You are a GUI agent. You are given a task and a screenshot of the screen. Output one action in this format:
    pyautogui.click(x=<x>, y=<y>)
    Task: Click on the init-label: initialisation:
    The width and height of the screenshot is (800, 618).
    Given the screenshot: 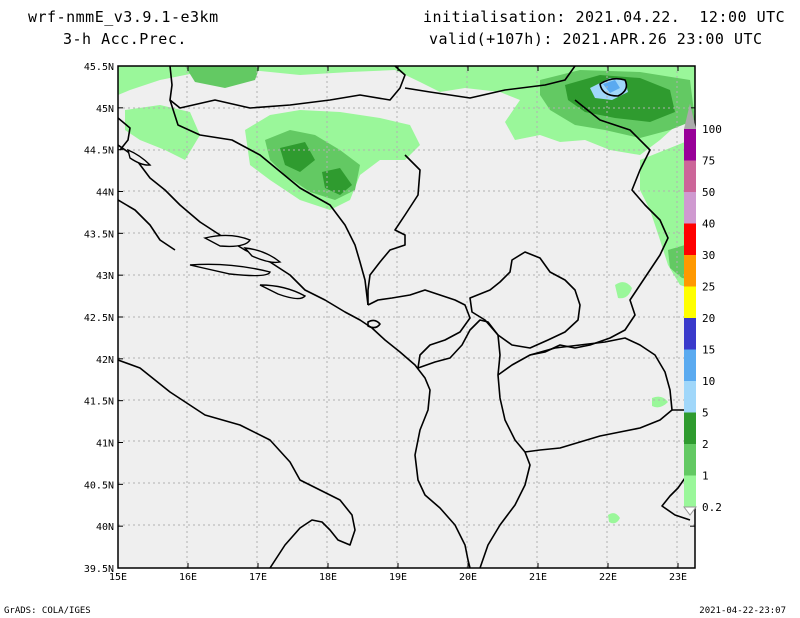 What is the action you would take?
    pyautogui.click(x=494, y=17)
    